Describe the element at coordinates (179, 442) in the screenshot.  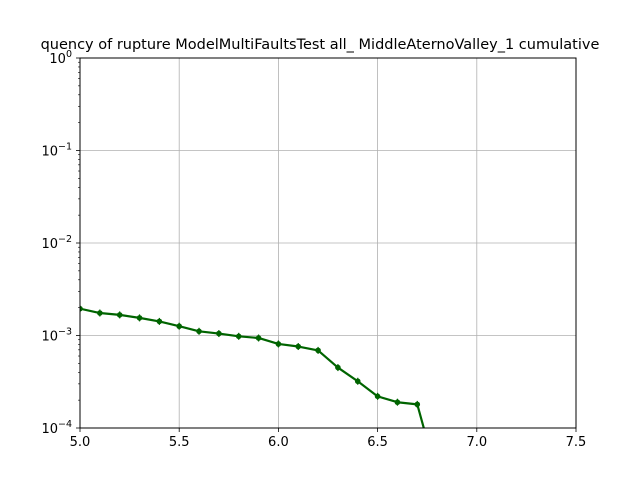
I see `x-tick-label: 5.5` at that location.